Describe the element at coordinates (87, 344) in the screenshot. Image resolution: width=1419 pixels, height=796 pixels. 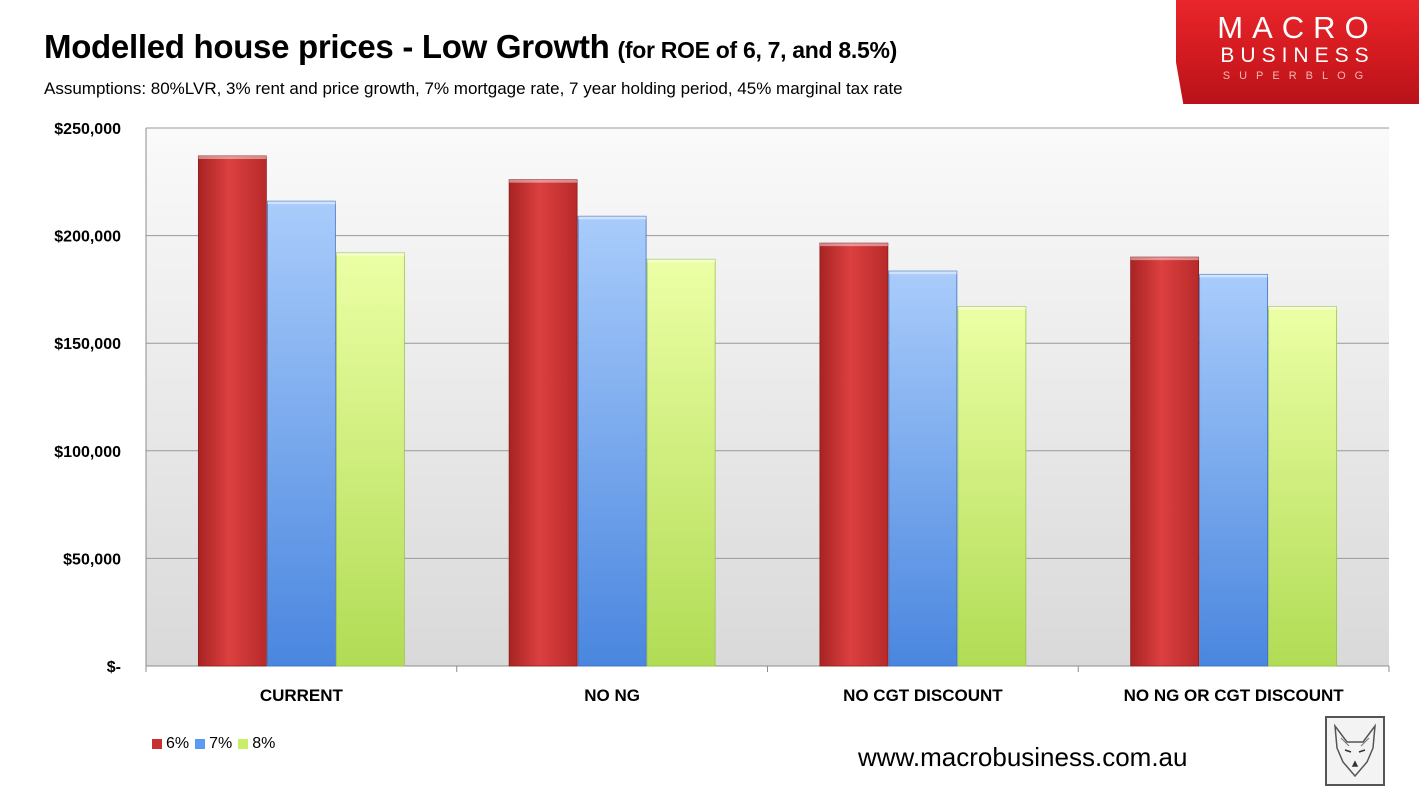
I see `y-tick-label: $150,000` at that location.